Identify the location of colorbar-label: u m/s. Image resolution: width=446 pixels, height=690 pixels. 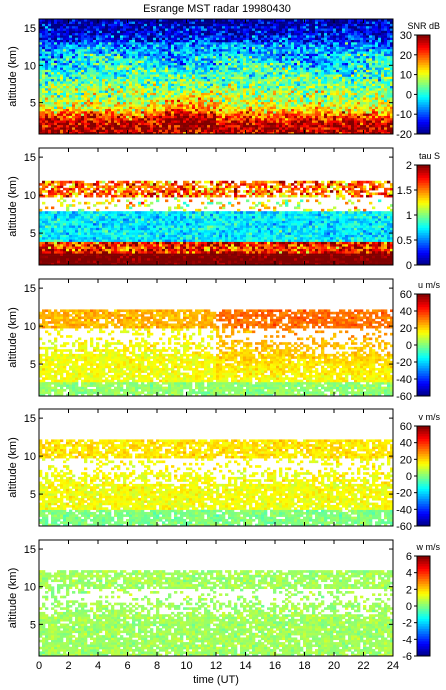
(429, 285).